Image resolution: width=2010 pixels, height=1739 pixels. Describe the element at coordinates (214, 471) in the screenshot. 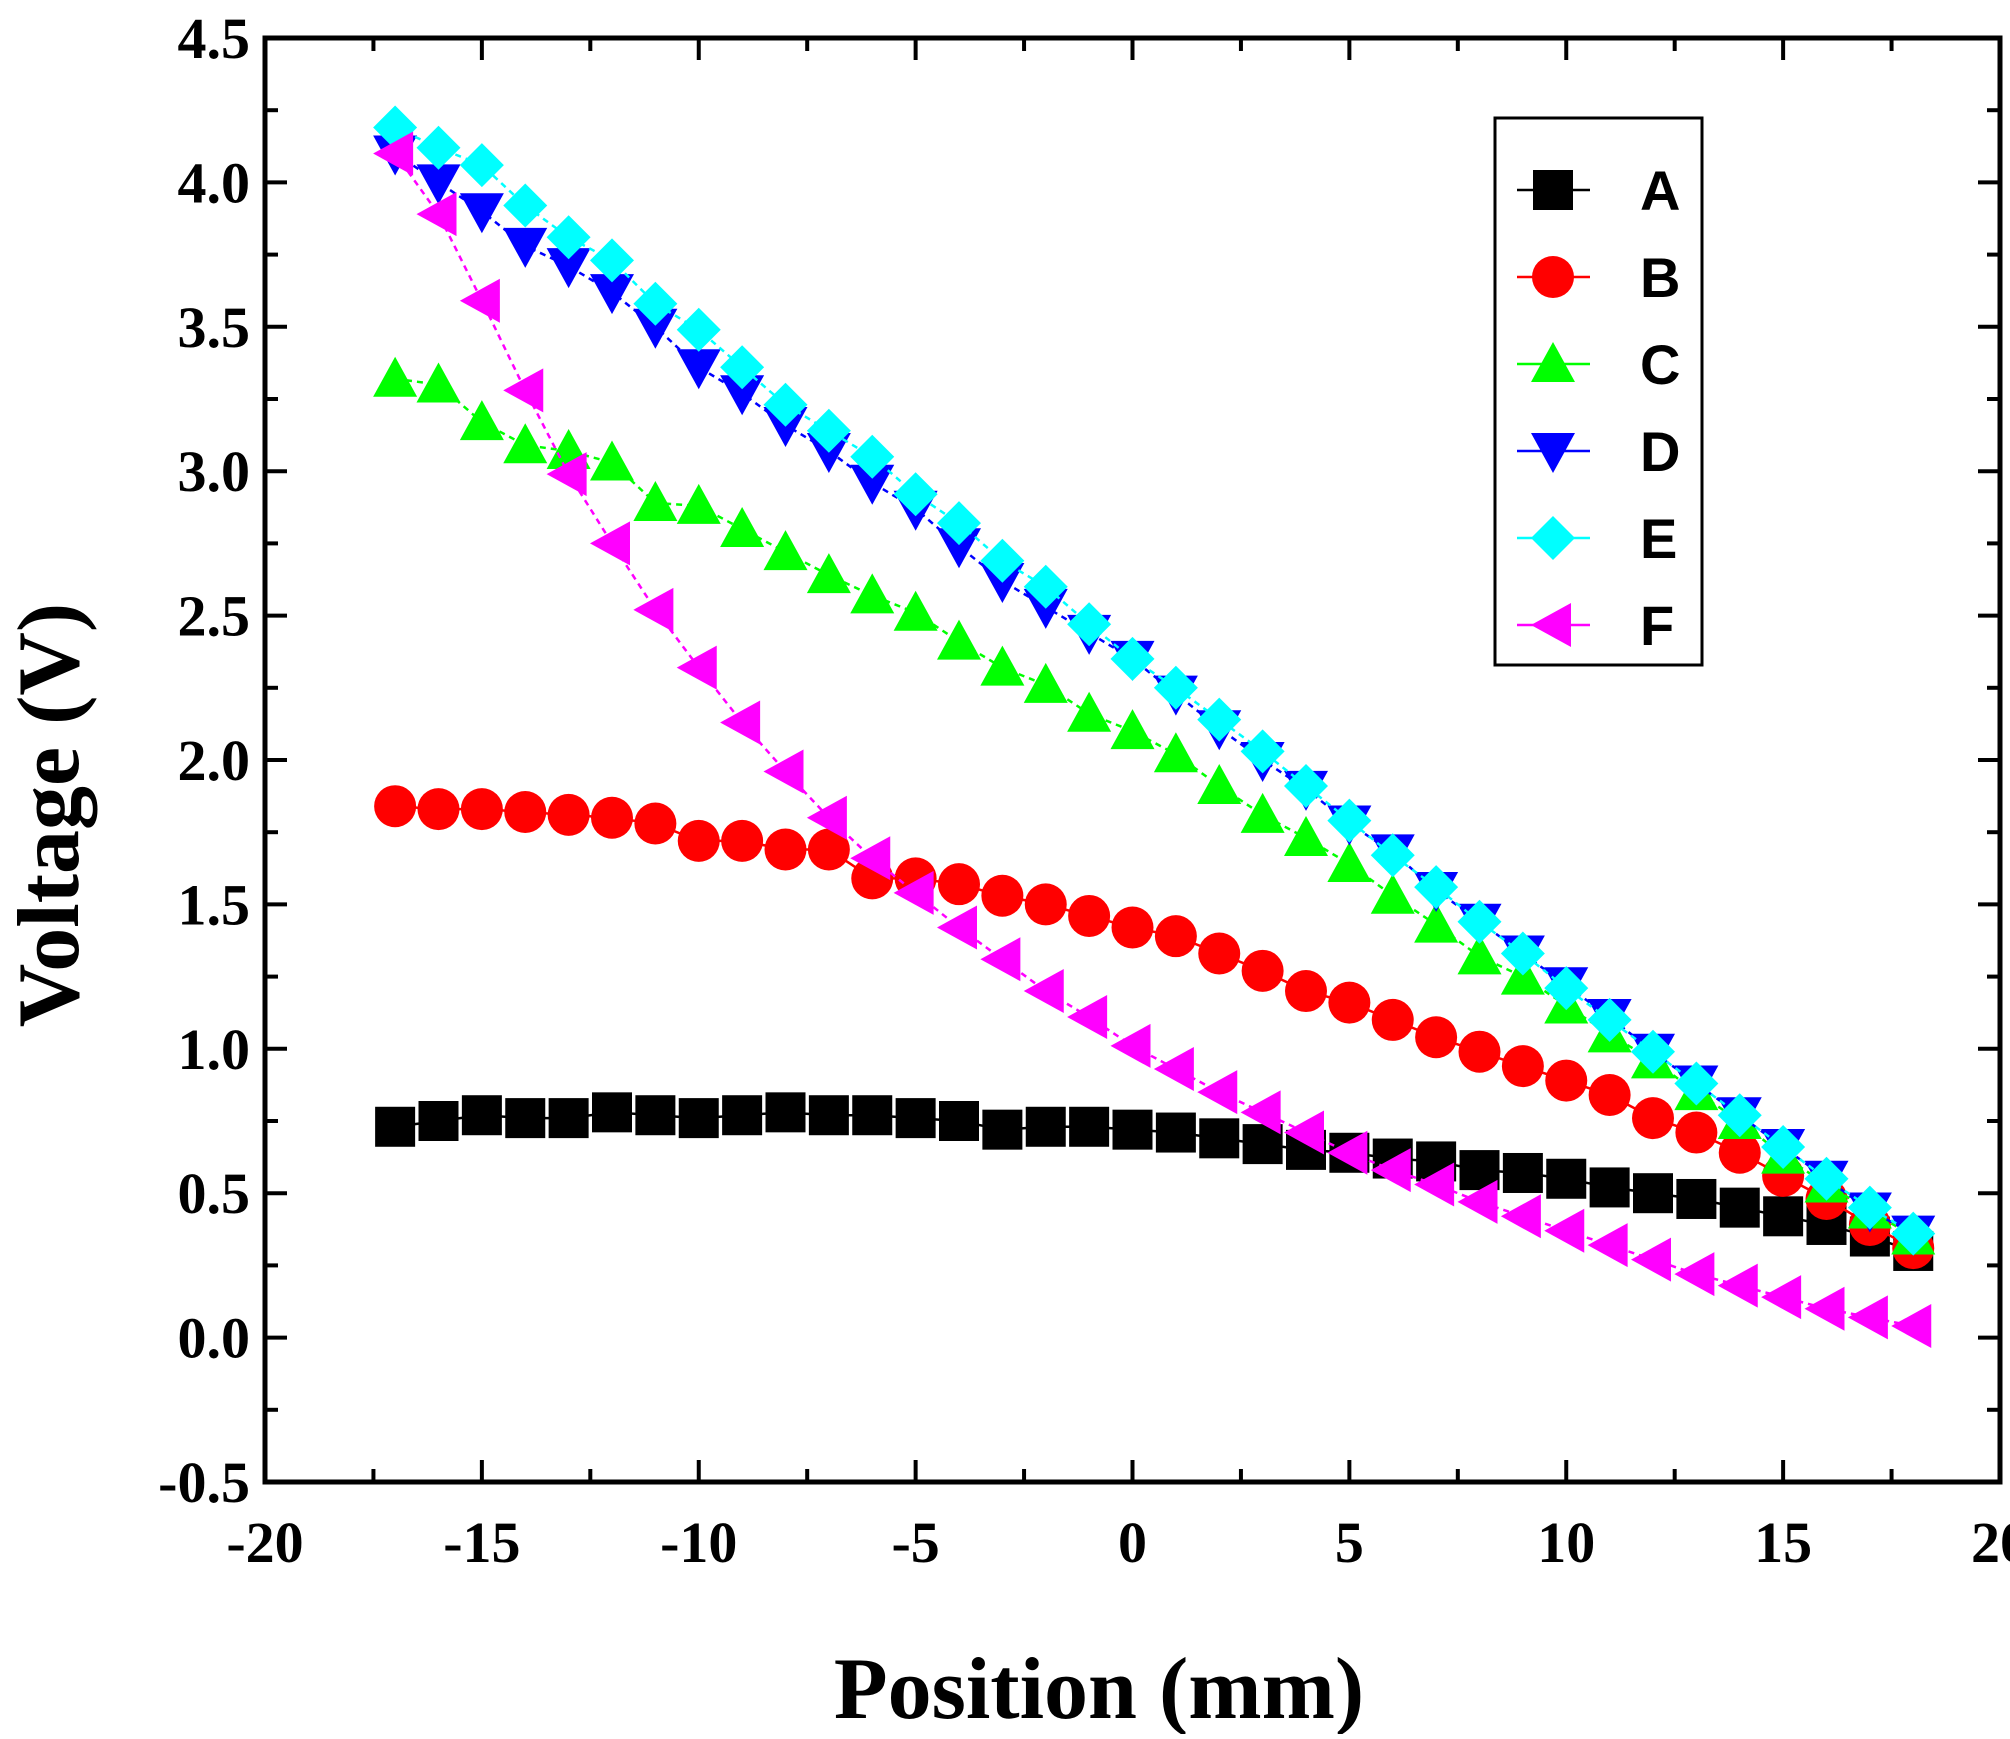

I see `y-tick-label: 3.0` at that location.